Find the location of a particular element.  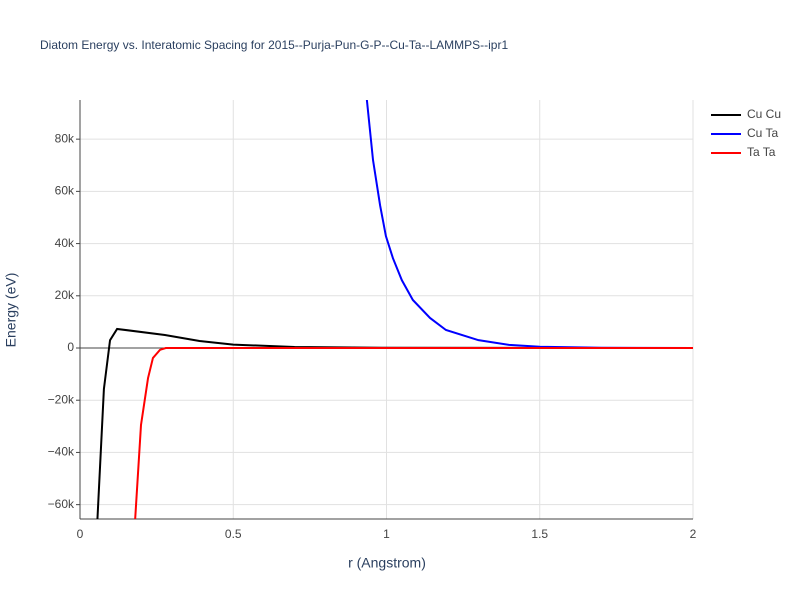

legend-label: Ta Ta is located at coordinates (761, 152).